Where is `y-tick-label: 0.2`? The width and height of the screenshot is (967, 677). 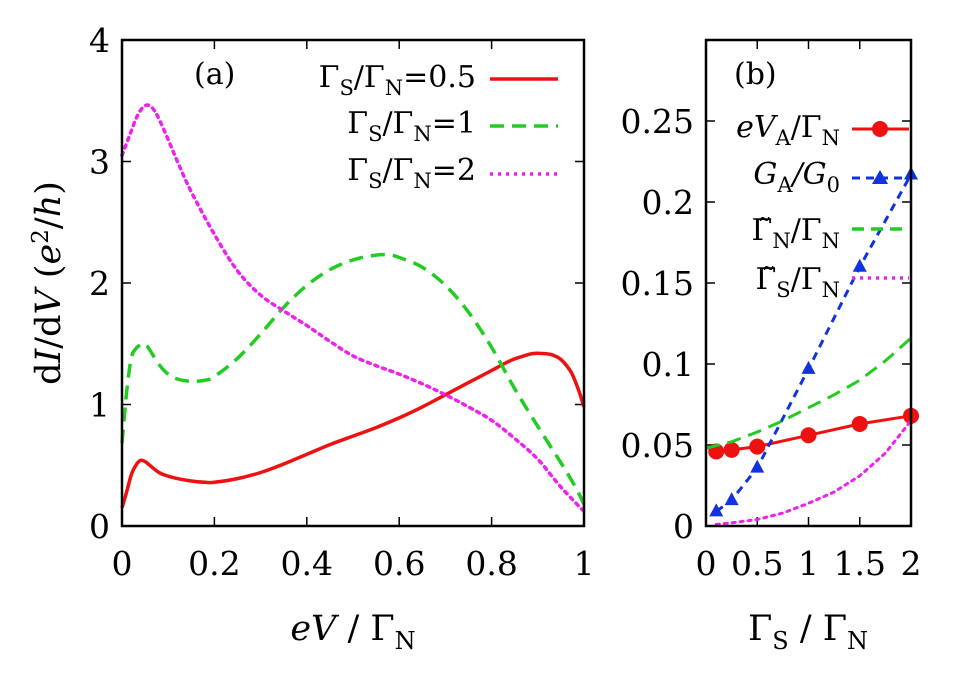 y-tick-label: 0.2 is located at coordinates (668, 202).